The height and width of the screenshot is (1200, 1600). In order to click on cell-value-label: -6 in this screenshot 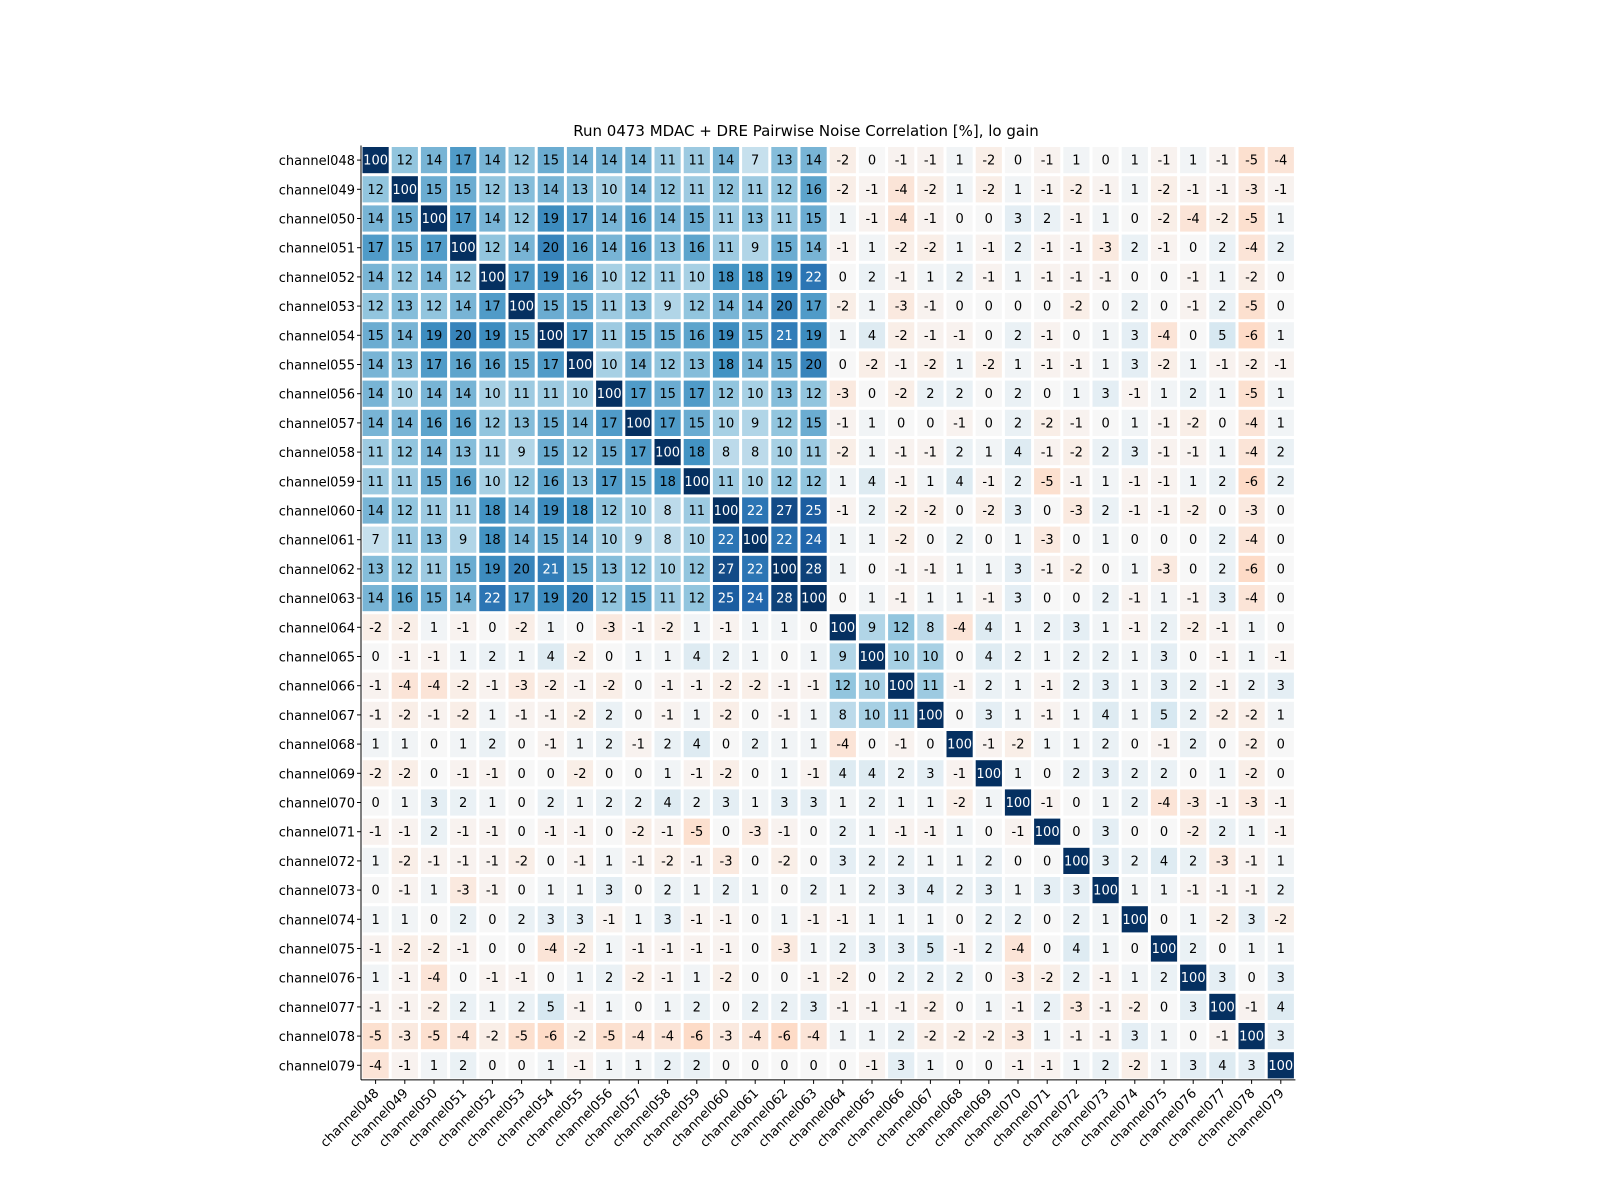, I will do `click(696, 1037)`.